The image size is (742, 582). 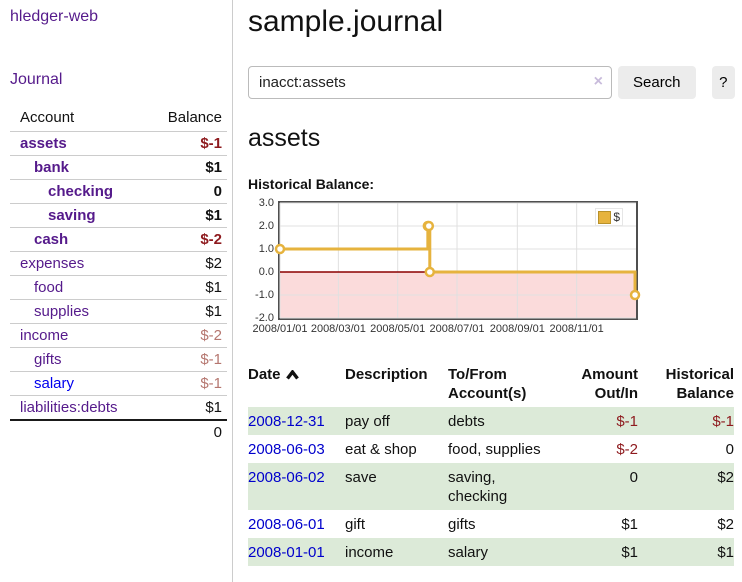 What do you see at coordinates (723, 82) in the screenshot?
I see `help-button: ?` at bounding box center [723, 82].